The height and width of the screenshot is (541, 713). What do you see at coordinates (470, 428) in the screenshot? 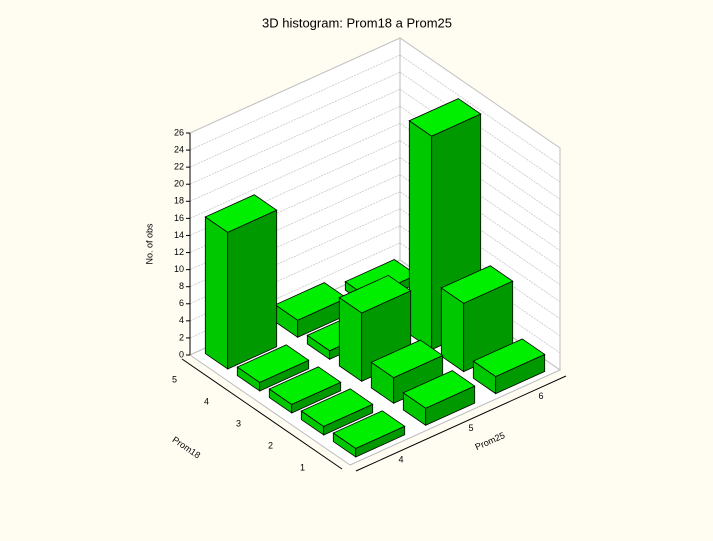
I see `col-tick-label: 5` at bounding box center [470, 428].